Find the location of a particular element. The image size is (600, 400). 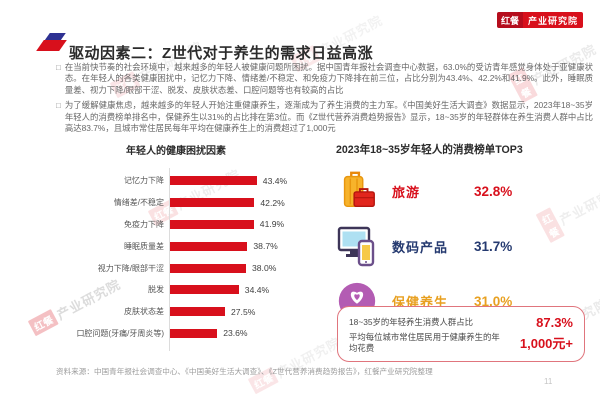

ranking-item-value: 31.0% is located at coordinates (493, 301).